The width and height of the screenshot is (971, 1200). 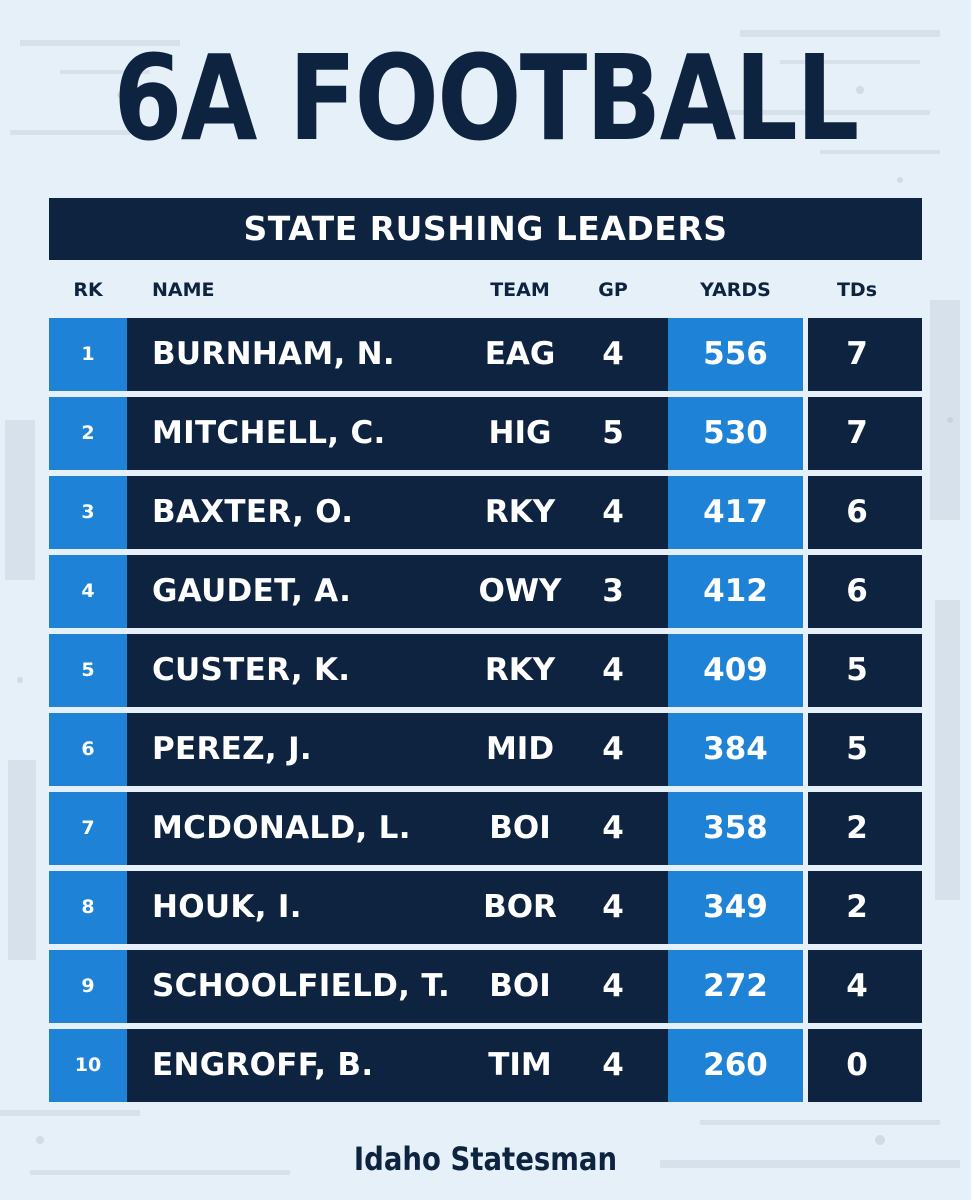 What do you see at coordinates (263, 1065) in the screenshot?
I see `player-name-cell: ENGROFF, B.` at bounding box center [263, 1065].